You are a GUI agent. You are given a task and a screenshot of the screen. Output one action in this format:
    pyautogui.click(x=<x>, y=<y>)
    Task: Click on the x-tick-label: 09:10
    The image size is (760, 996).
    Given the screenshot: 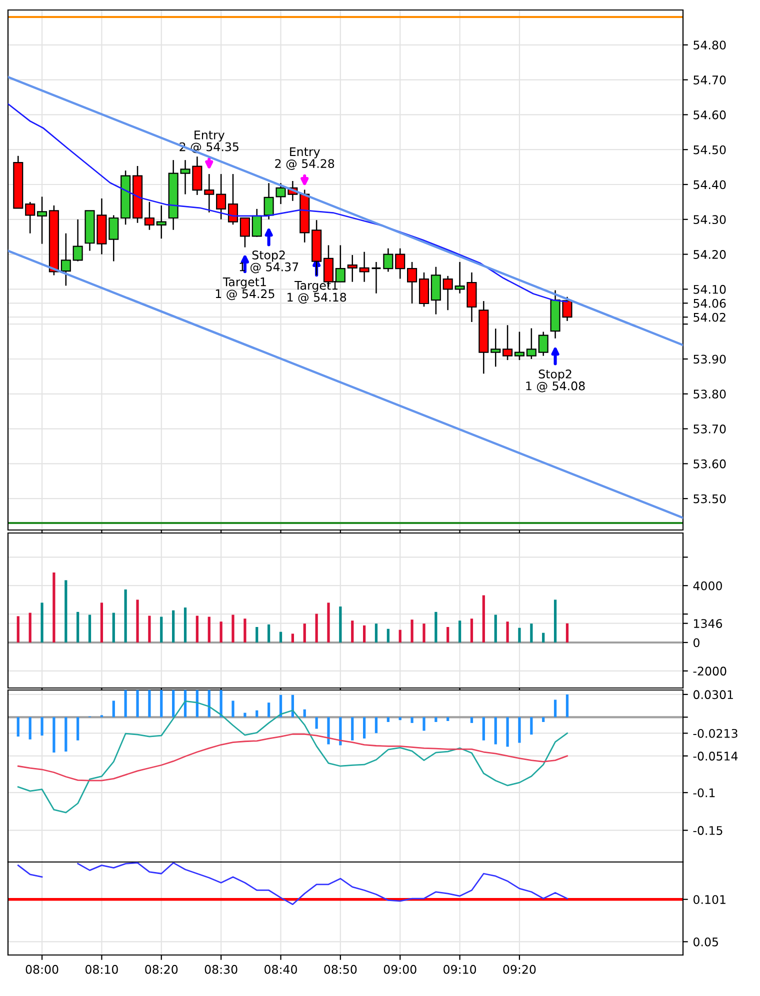 What is the action you would take?
    pyautogui.click(x=460, y=969)
    